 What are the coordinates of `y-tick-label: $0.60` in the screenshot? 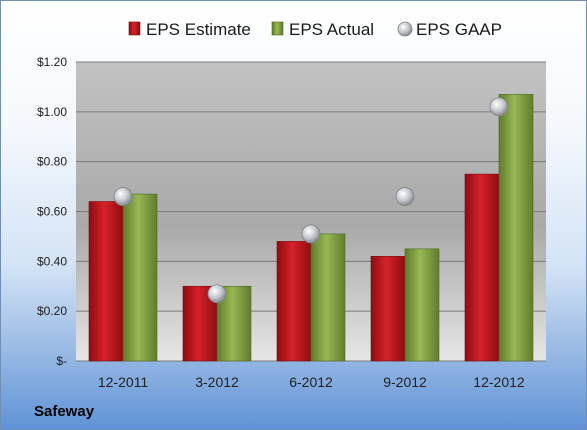 It's located at (52, 212).